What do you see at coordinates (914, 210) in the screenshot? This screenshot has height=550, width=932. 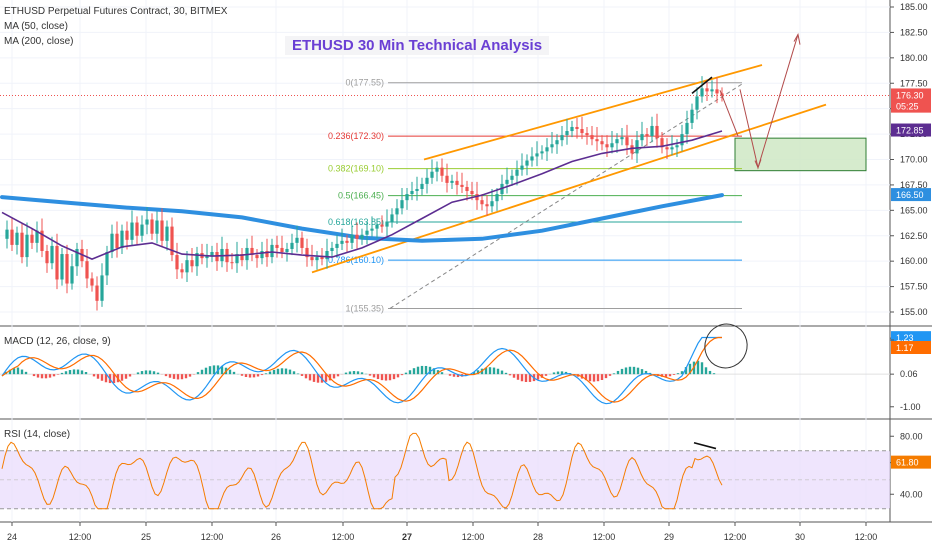 I see `y-tick-label: 165.00` at bounding box center [914, 210].